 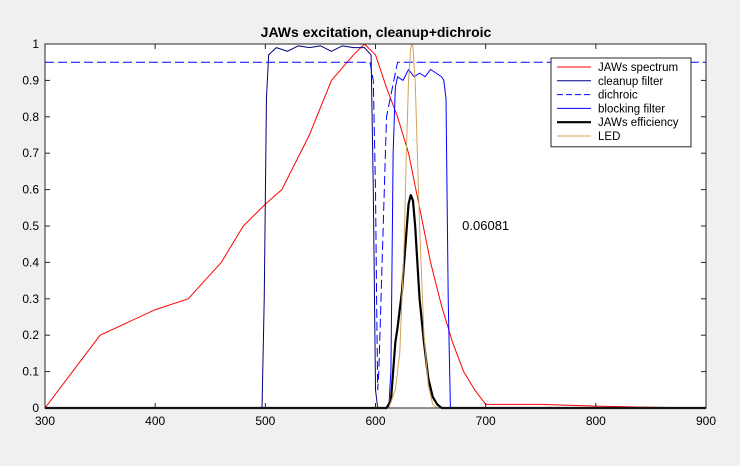 I want to click on x-tick-label: 300, so click(x=45, y=421).